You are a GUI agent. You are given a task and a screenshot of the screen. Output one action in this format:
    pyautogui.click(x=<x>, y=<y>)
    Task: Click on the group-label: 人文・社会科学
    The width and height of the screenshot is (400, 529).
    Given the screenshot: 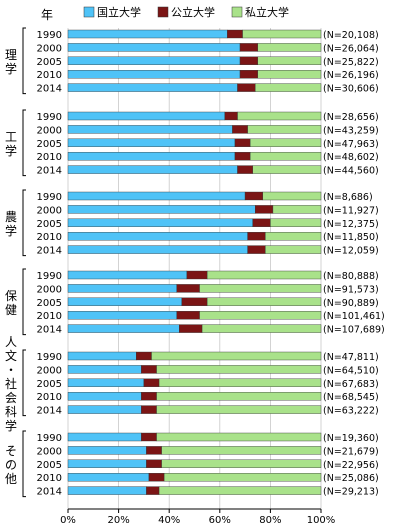 What is the action you would take?
    pyautogui.click(x=11, y=384)
    